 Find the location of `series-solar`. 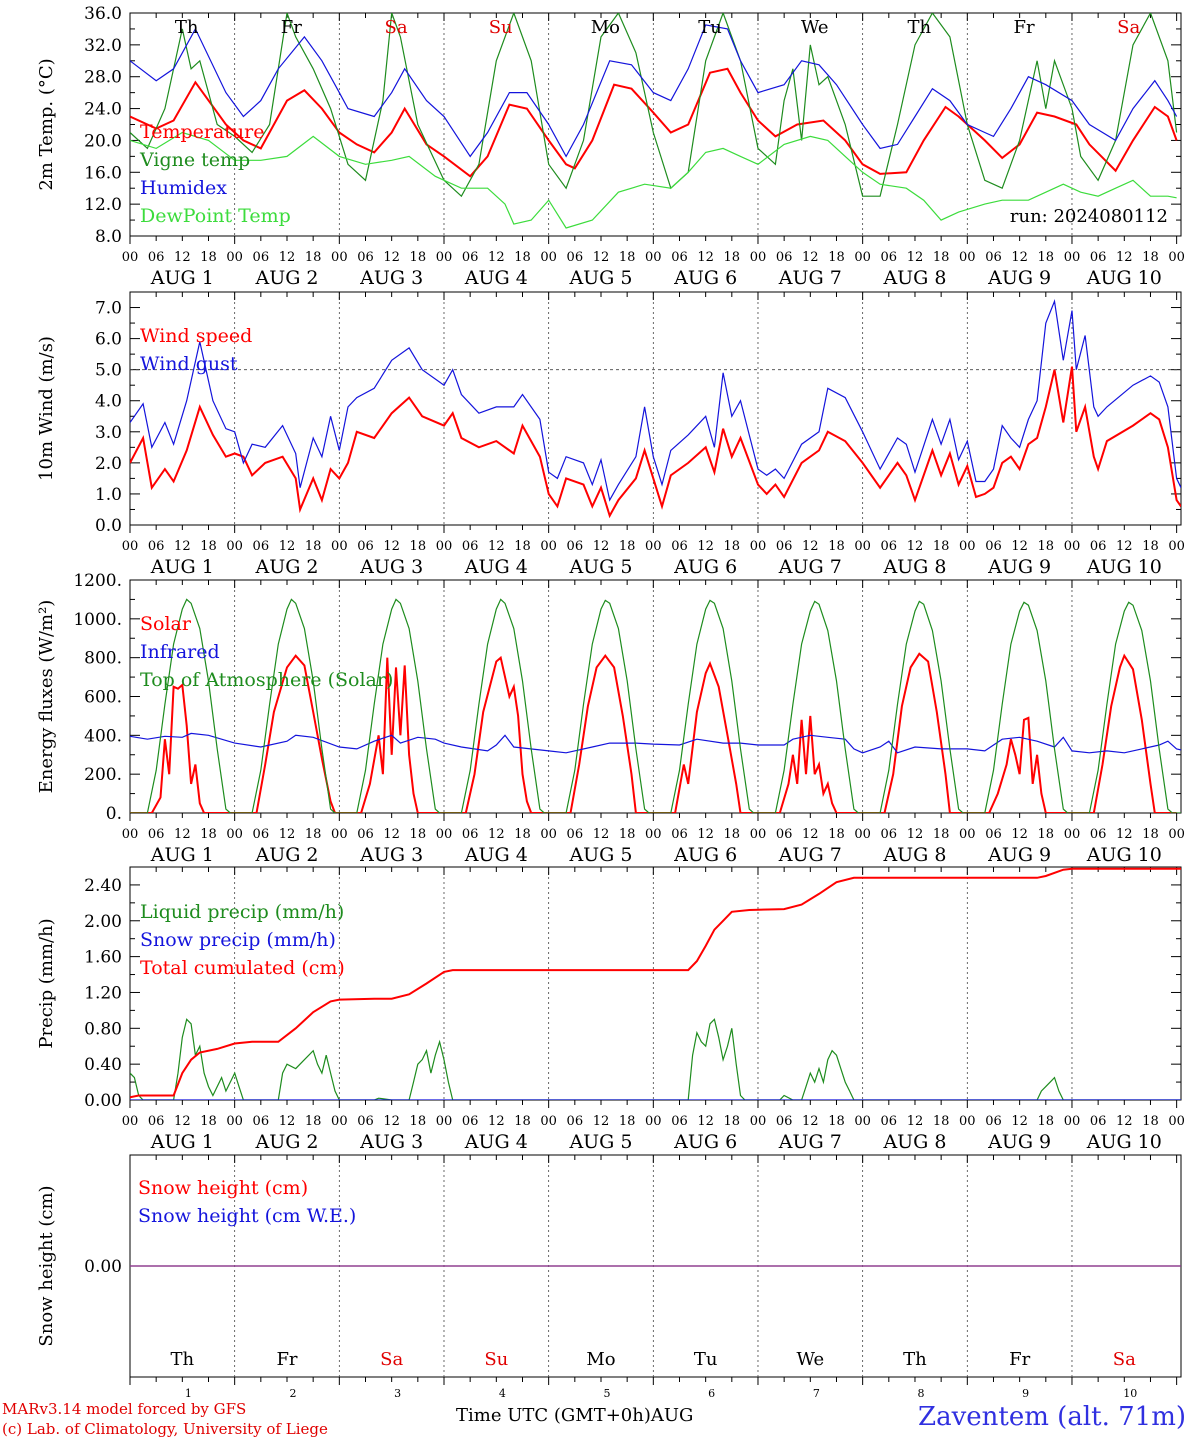

series-solar is located at coordinates (653, 732).